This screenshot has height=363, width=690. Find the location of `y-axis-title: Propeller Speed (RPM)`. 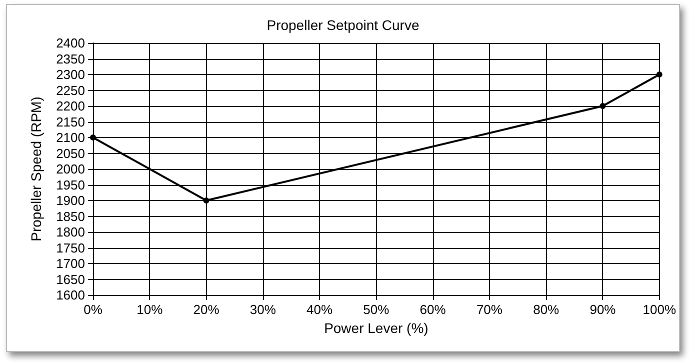

y-axis-title: Propeller Speed (RPM) is located at coordinates (36, 169).